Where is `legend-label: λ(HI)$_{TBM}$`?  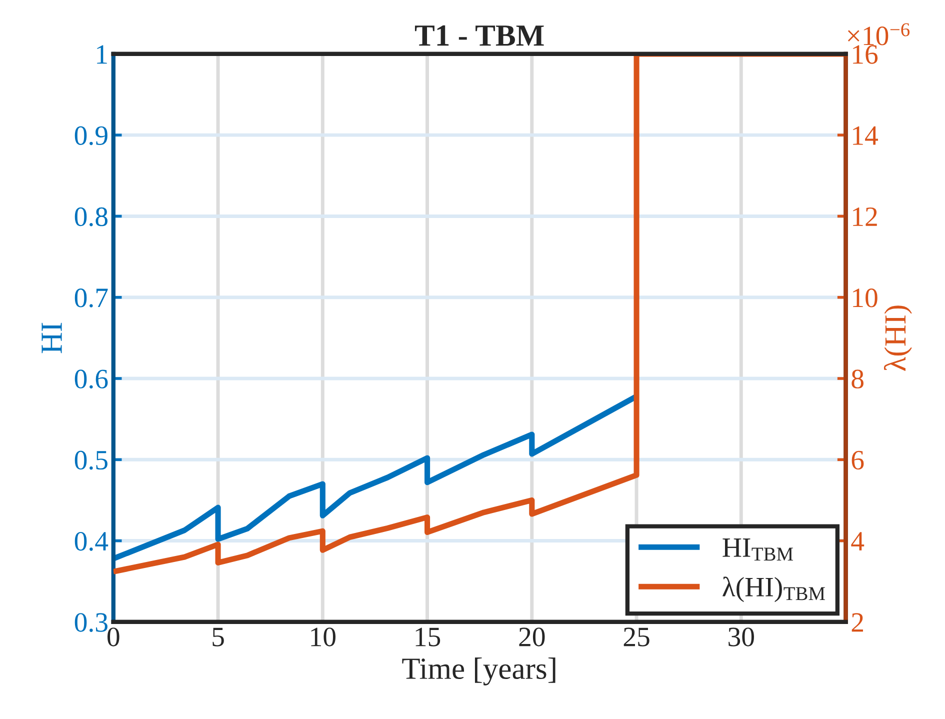 legend-label: λ(HI)$_{TBM}$ is located at coordinates (773, 589).